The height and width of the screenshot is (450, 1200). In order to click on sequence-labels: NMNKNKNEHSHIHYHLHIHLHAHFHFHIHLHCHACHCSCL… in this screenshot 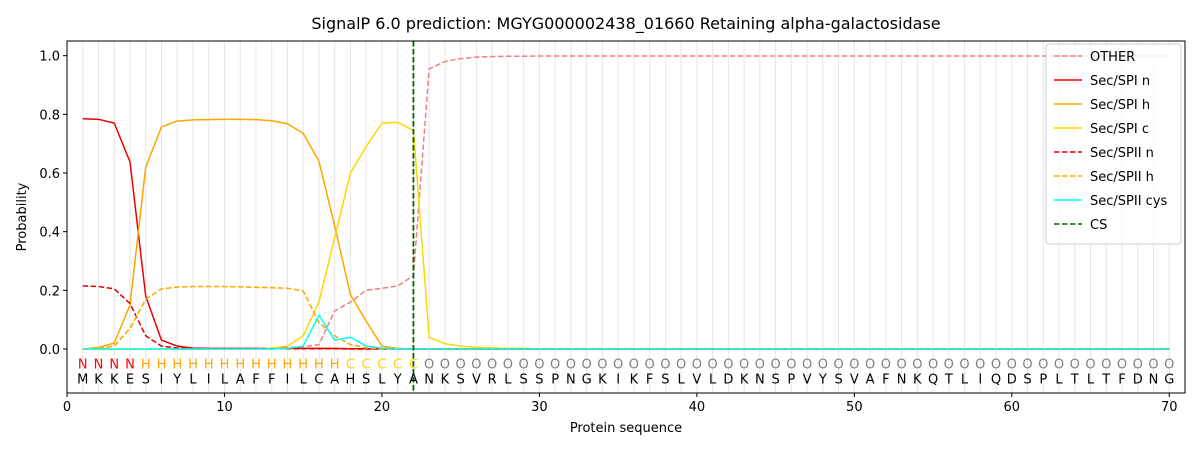, I will do `click(625, 373)`.